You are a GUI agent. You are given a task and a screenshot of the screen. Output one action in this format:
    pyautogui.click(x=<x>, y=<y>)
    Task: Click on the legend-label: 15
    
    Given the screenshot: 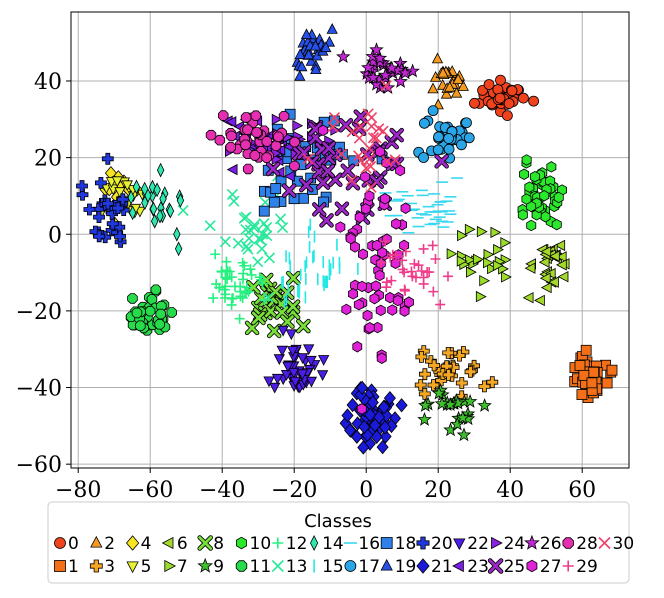 What is the action you would take?
    pyautogui.click(x=333, y=567)
    